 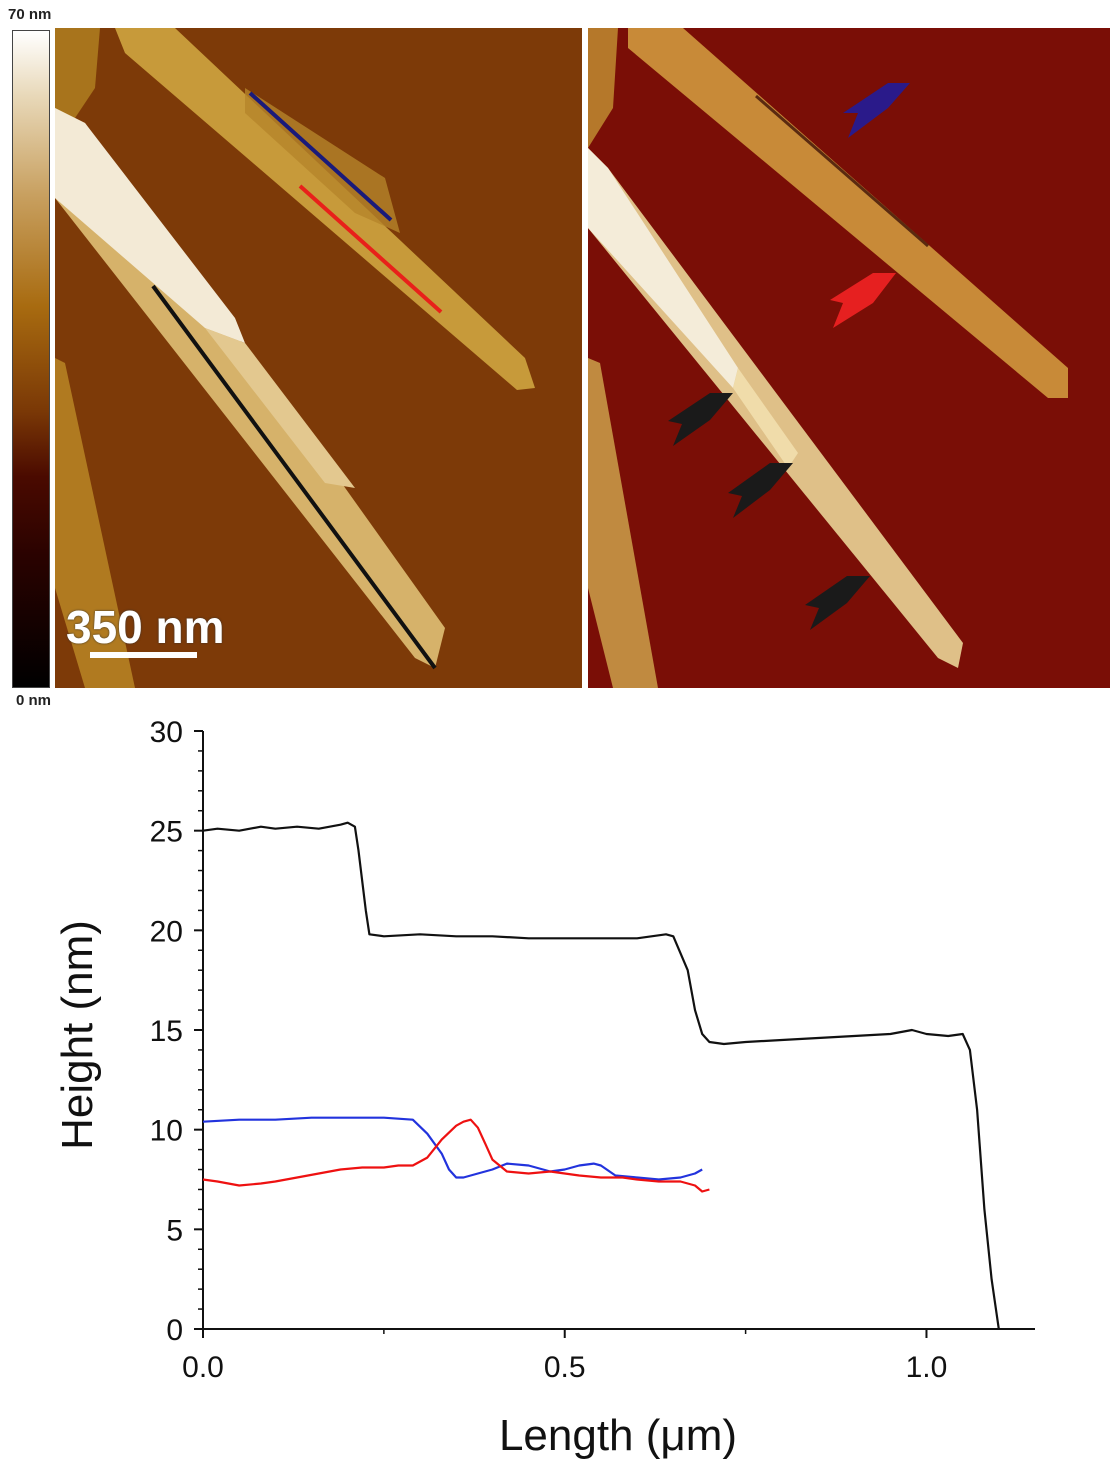 What do you see at coordinates (927, 1367) in the screenshot?
I see `x-tick-label: 1.0` at bounding box center [927, 1367].